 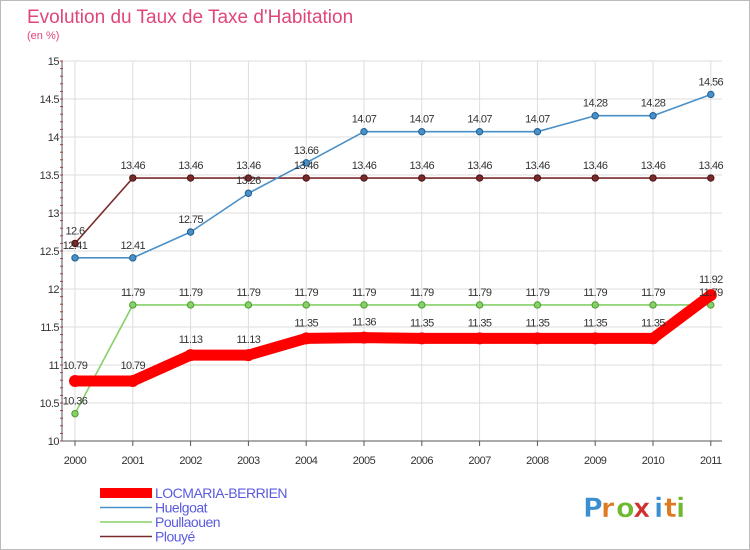 I want to click on series-line-plouy-, so click(x=393, y=211).